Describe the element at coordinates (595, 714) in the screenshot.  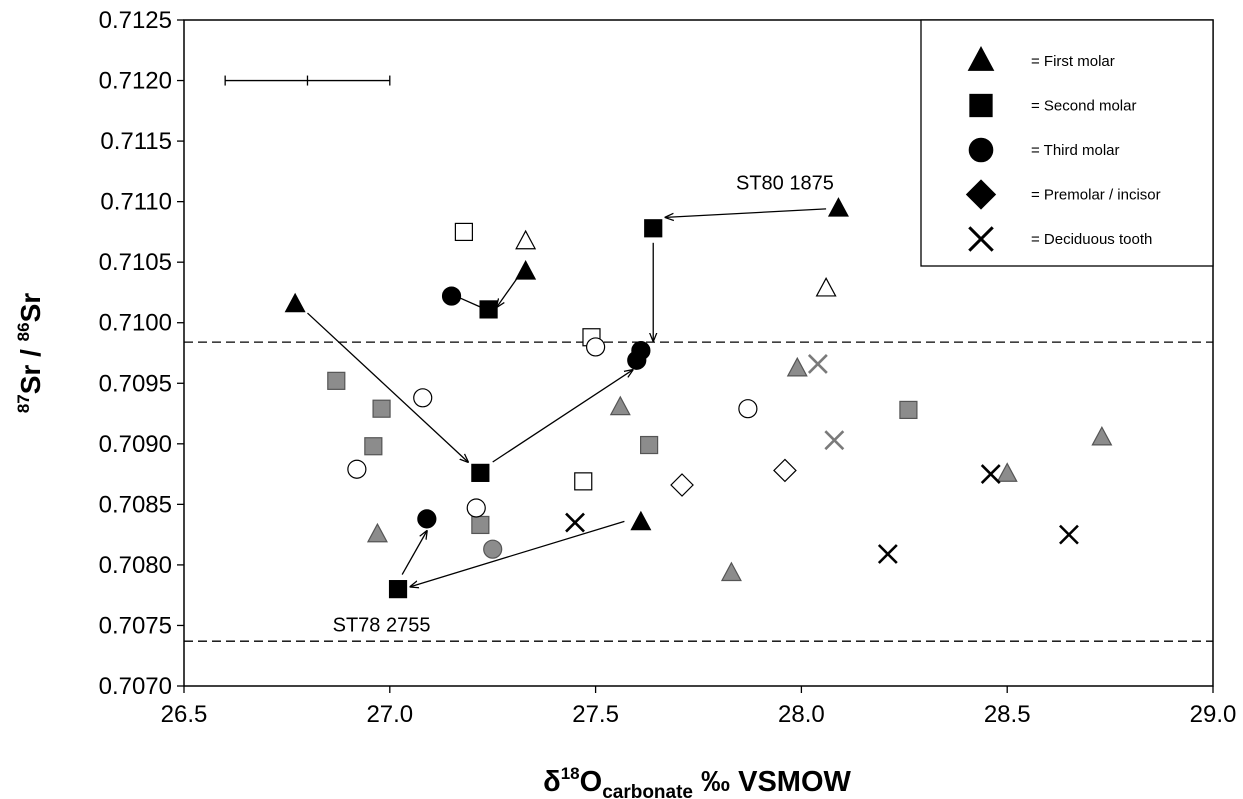
I see `x-tick-label: 27.5` at that location.